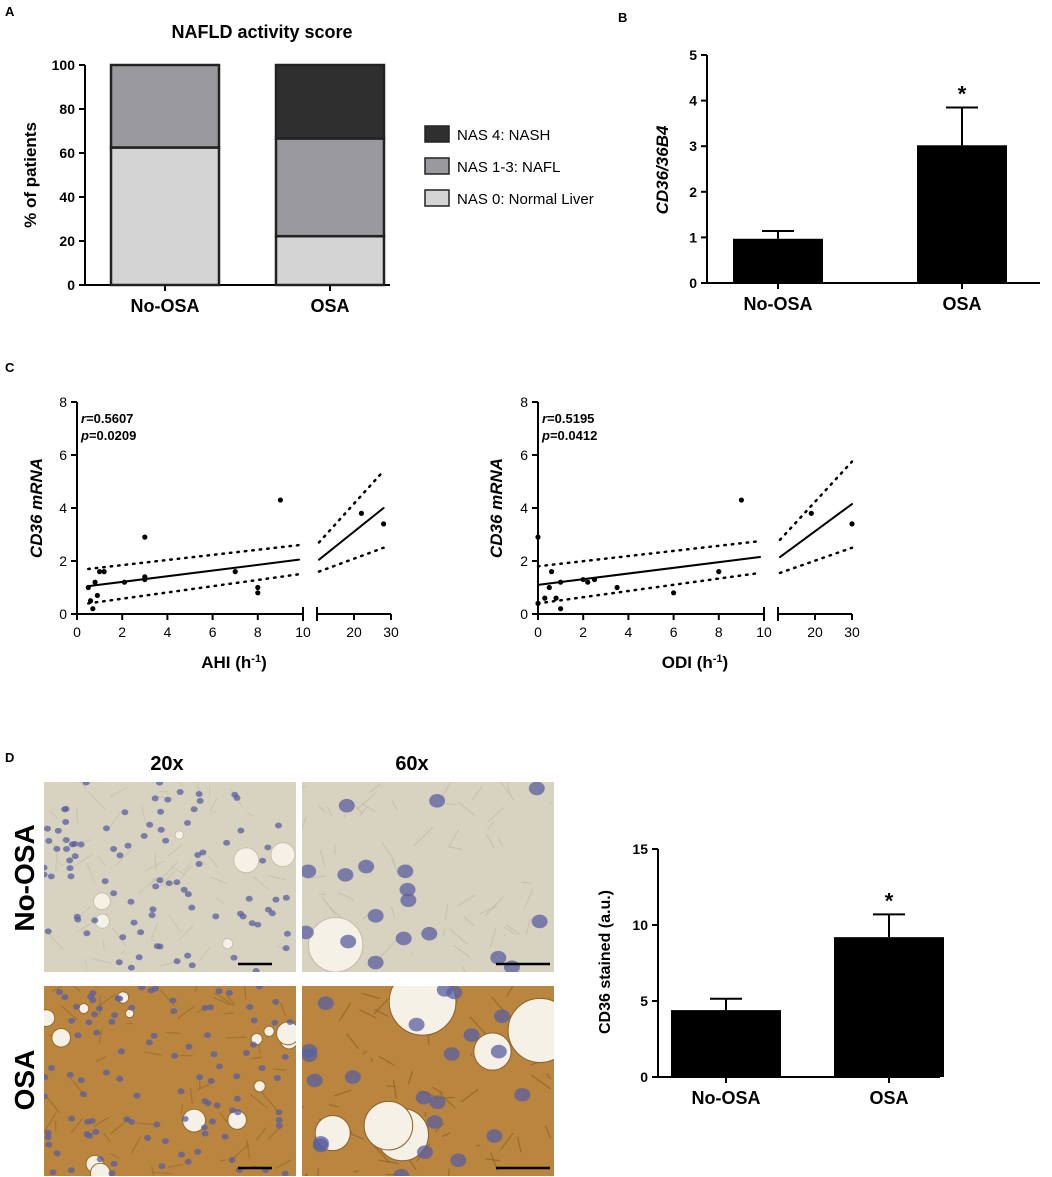 The height and width of the screenshot is (1177, 1052). Describe the element at coordinates (303, 632) in the screenshot. I see `chart-c1-xtick-label: 10` at that location.